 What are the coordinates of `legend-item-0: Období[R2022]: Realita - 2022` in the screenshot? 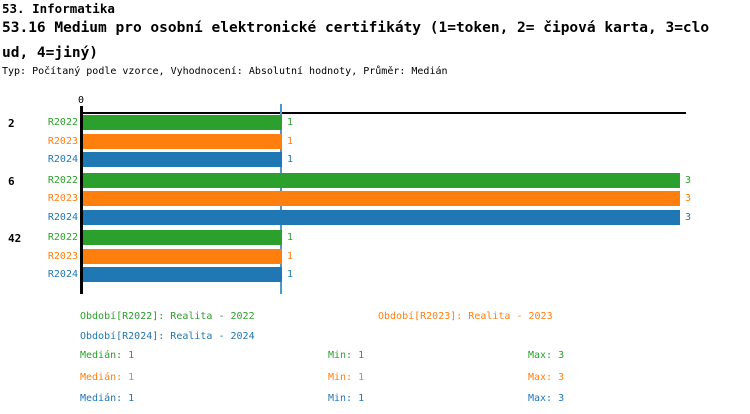 It's located at (167, 316).